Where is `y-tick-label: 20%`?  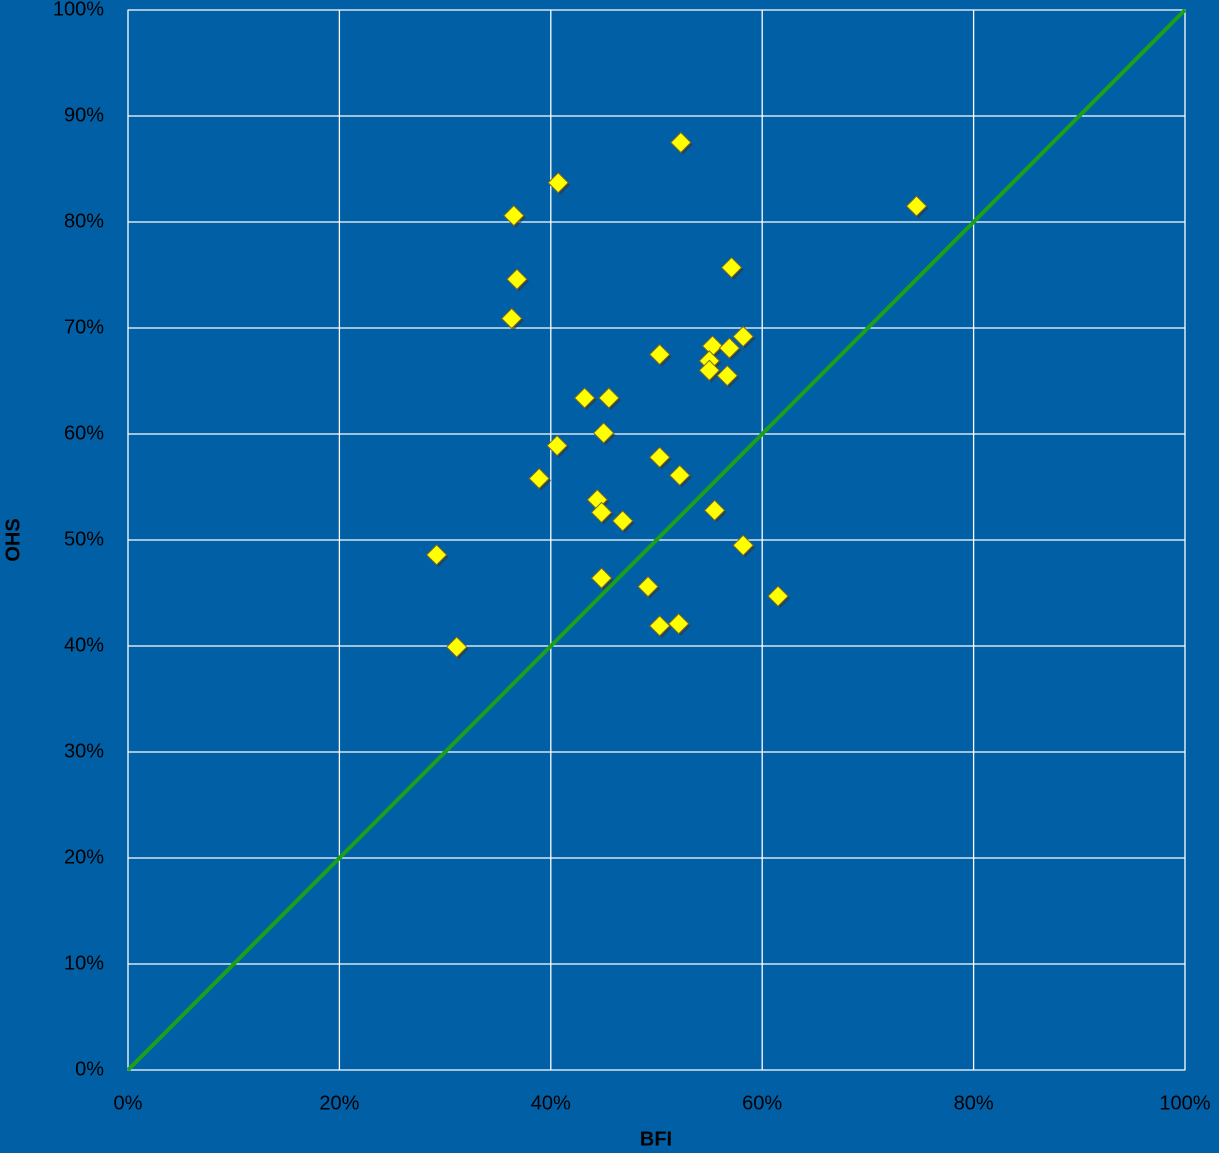
y-tick-label: 20% is located at coordinates (84, 857).